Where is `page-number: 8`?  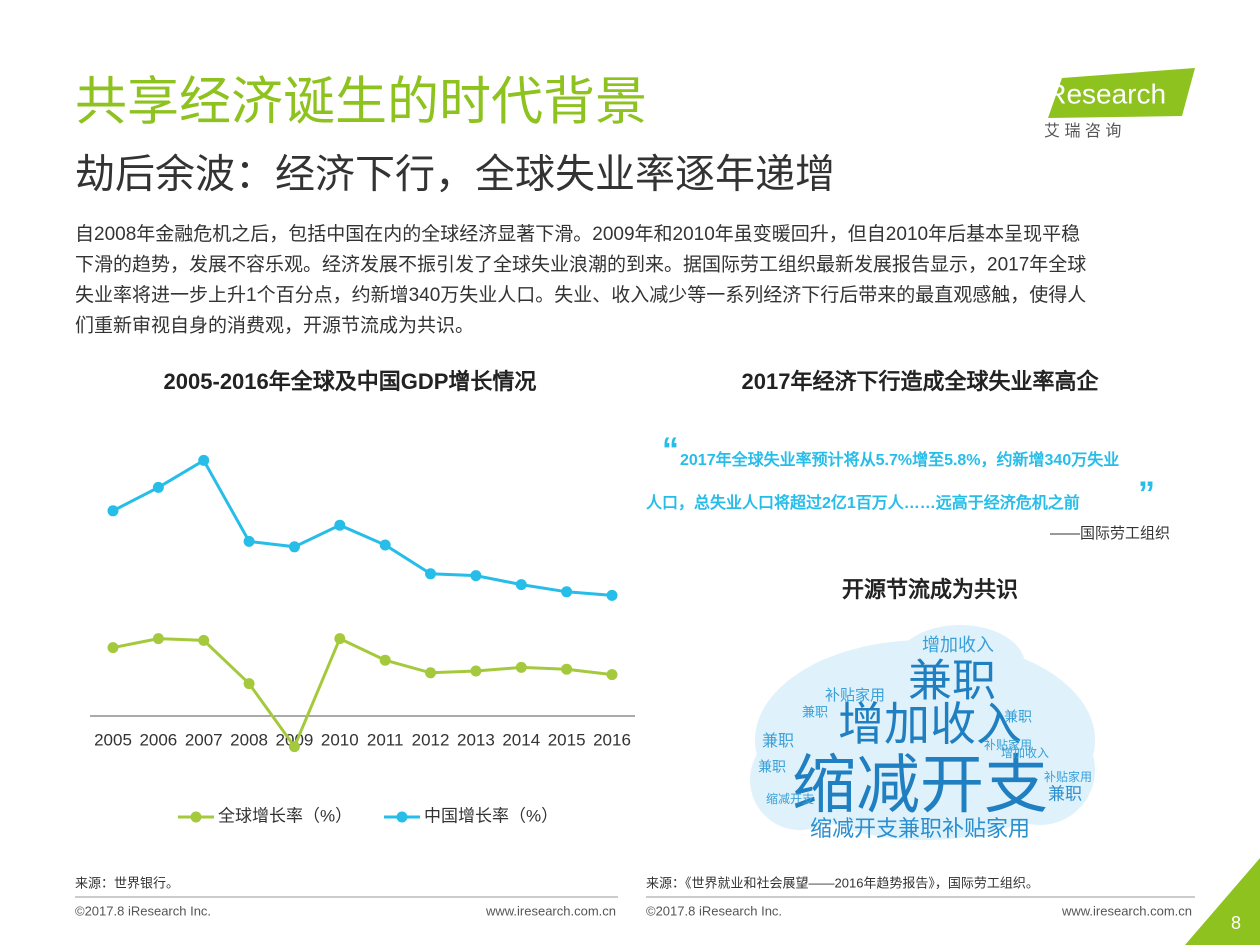
page-number: 8 is located at coordinates (1236, 923).